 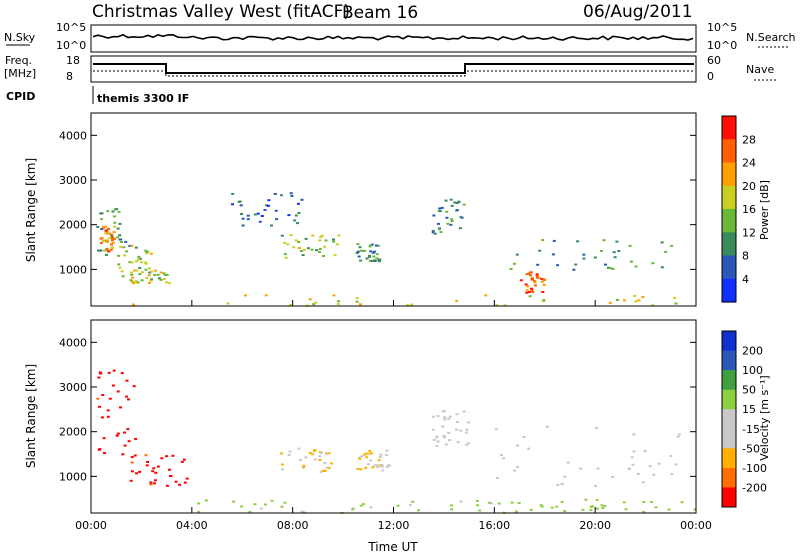 I want to click on power-colorbar-segment, so click(x=729, y=151).